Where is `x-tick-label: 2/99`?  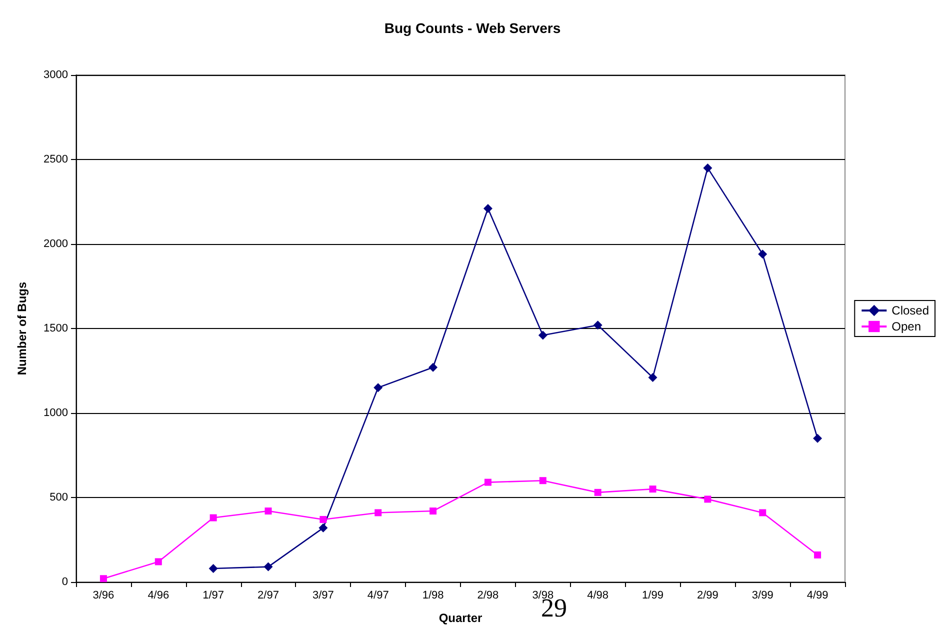
x-tick-label: 2/99 is located at coordinates (707, 596).